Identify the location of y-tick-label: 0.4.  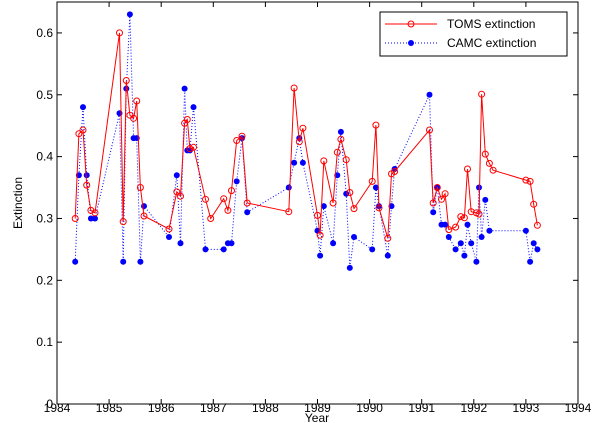
(44, 157).